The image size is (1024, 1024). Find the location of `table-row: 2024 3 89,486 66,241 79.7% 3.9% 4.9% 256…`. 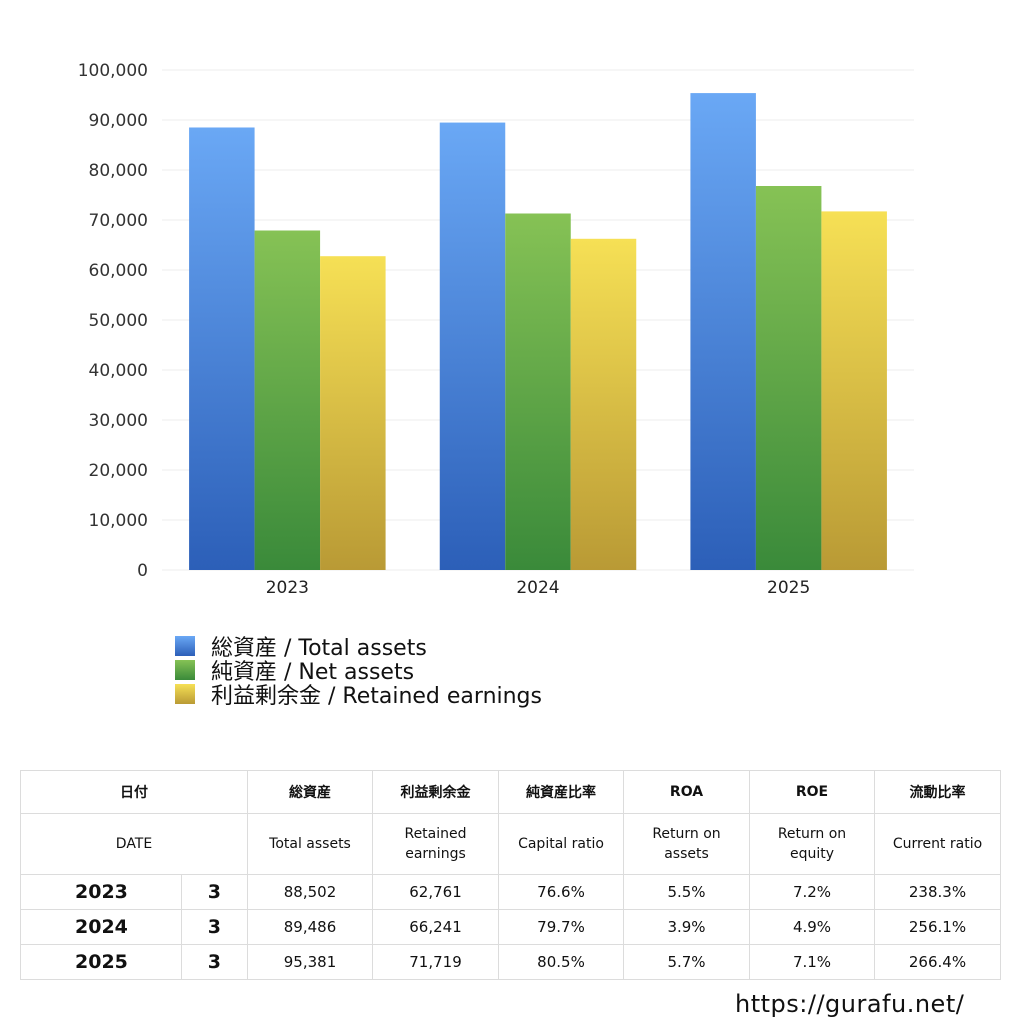

table-row: 2024 3 89,486 66,241 79.7% 3.9% 4.9% 256… is located at coordinates (510, 927).